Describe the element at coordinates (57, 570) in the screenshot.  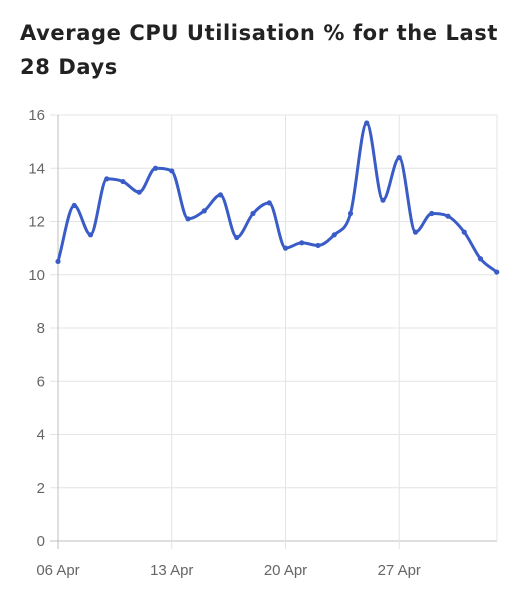
I see `x-tick-label: 06 Apr` at that location.